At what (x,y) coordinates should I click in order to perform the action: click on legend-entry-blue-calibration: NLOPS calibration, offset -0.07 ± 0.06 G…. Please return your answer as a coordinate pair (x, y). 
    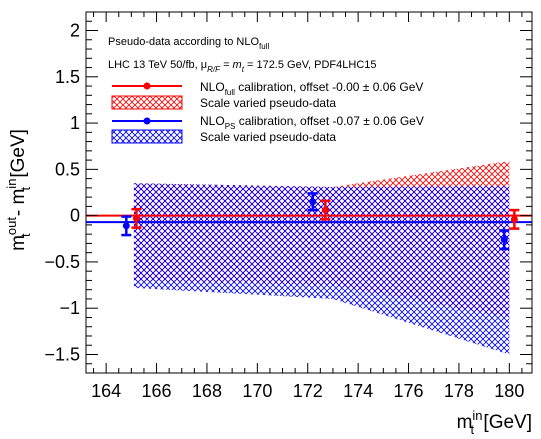
    Looking at the image, I should click on (268, 122).